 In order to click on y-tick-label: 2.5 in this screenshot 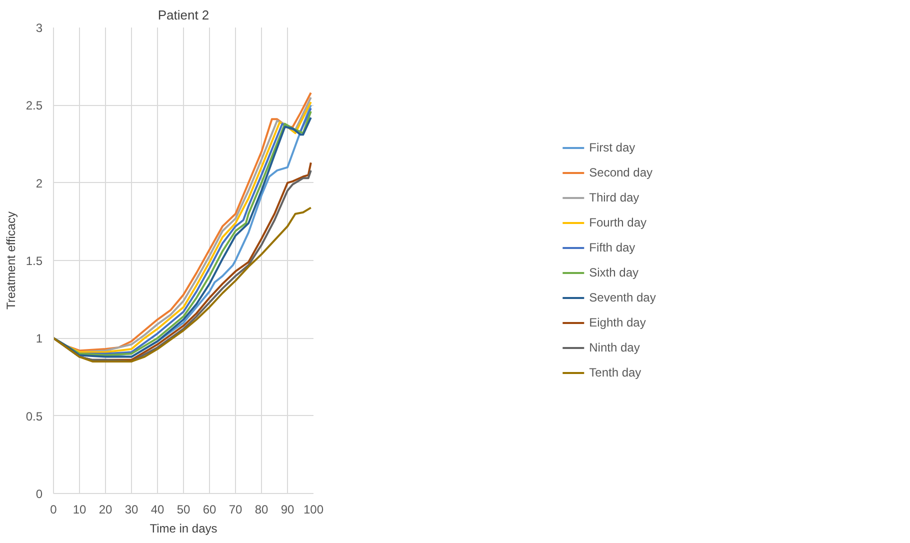, I will do `click(34, 105)`.